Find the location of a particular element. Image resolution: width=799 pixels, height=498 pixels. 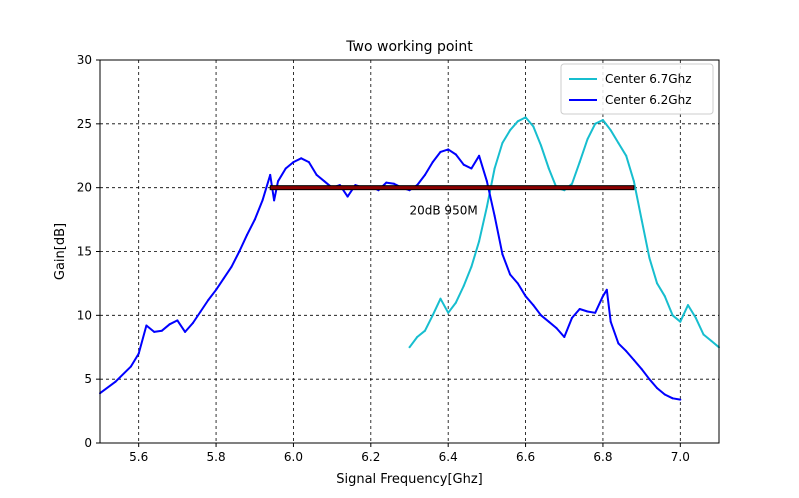

y-tick-label: 25 is located at coordinates (84, 124).